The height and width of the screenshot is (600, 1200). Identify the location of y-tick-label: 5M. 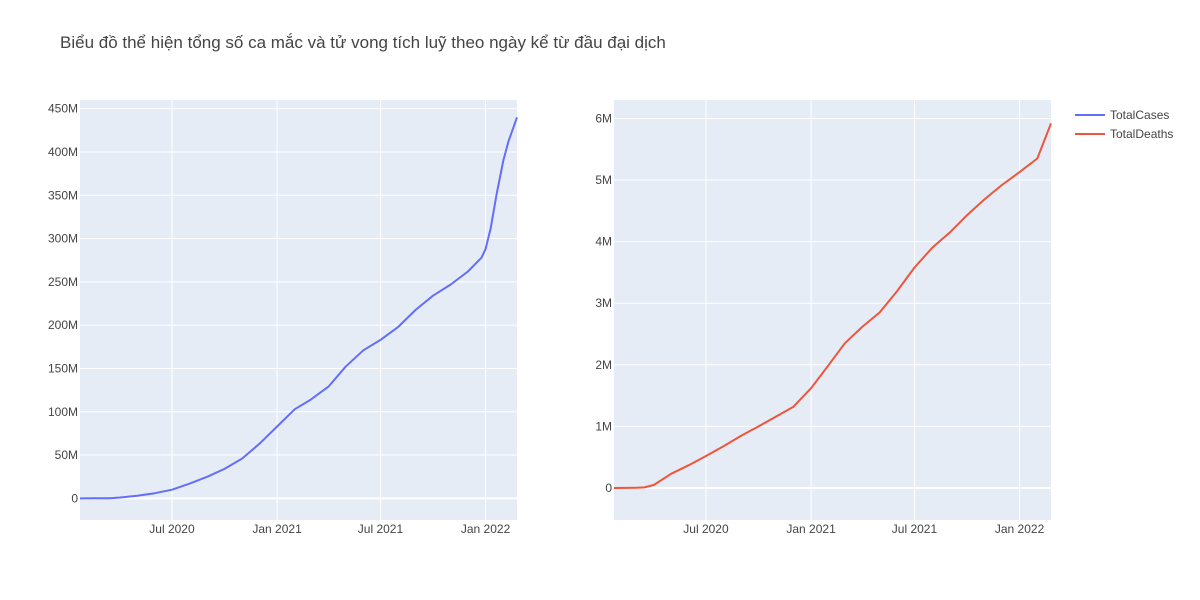
(603, 180).